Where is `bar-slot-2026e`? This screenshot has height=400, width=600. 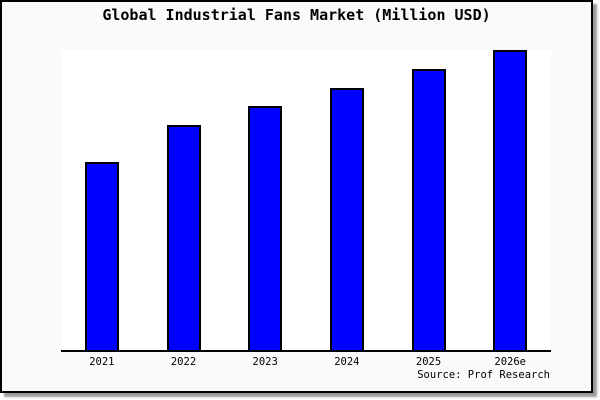
bar-slot-2026e is located at coordinates (510, 200).